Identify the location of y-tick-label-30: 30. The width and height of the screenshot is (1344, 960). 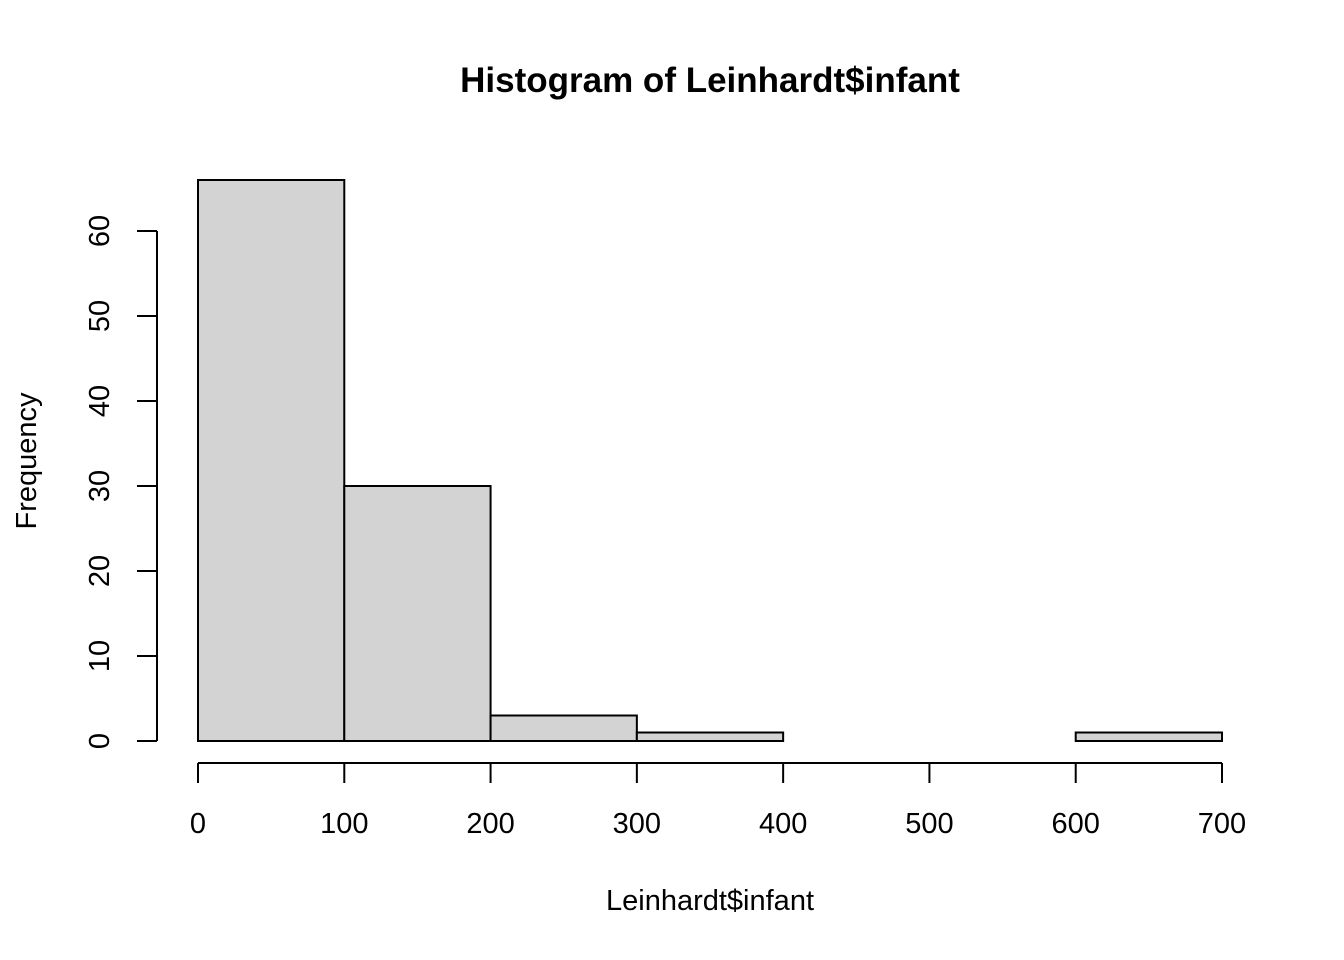
(100, 486).